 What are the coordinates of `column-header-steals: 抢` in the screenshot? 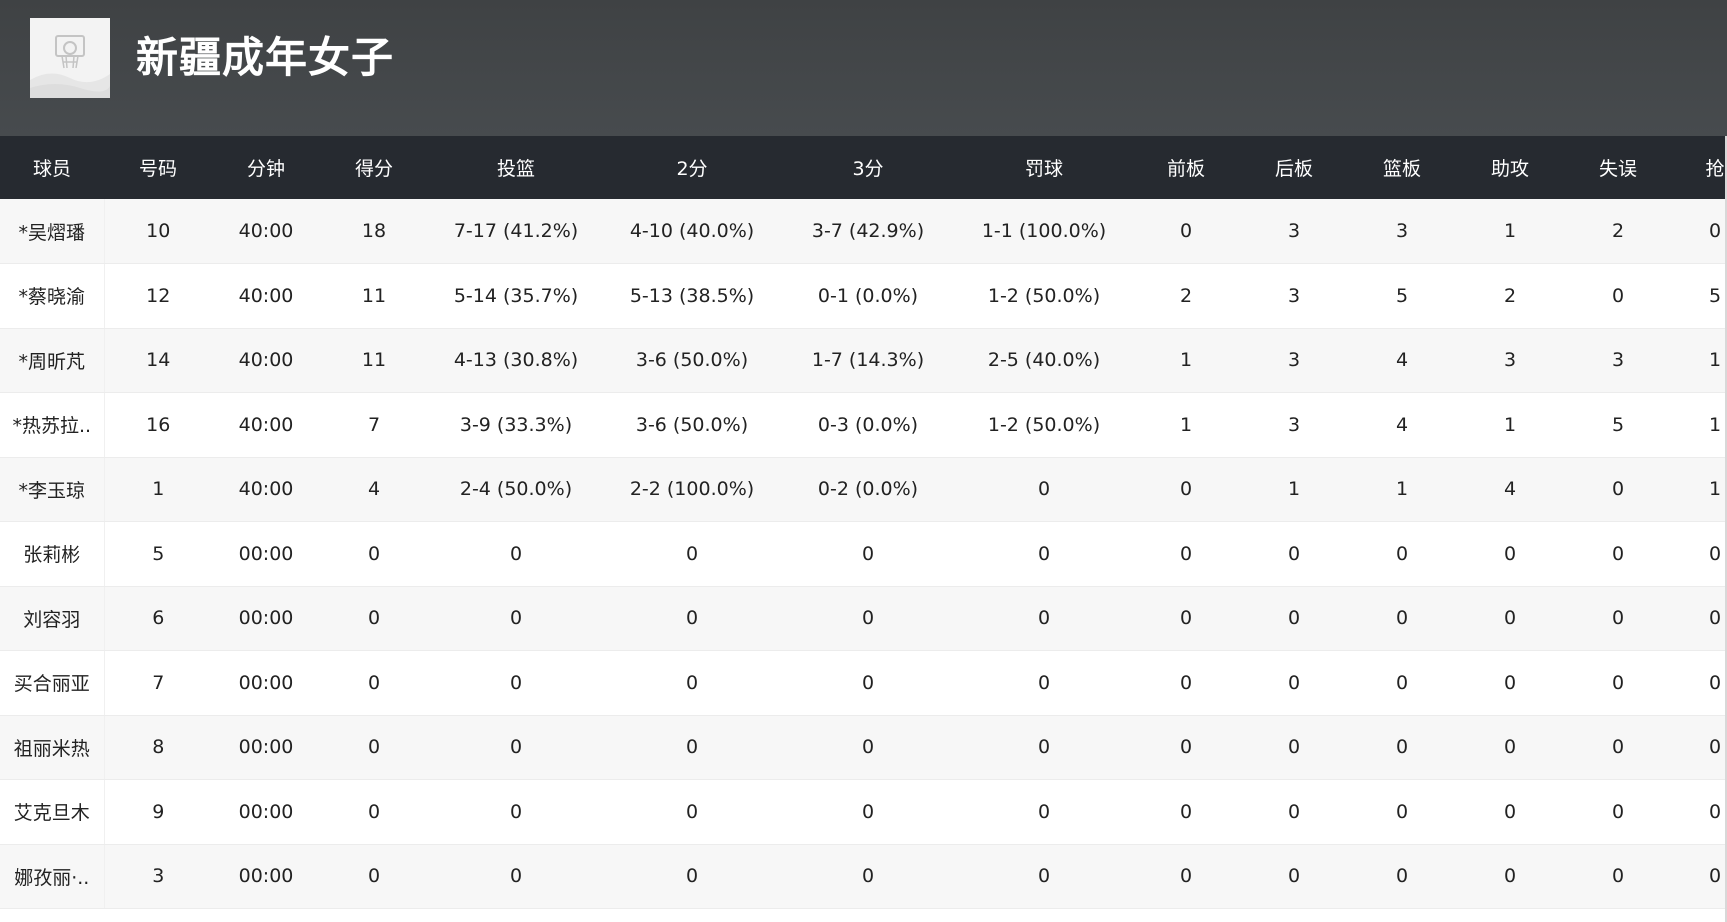 It's located at (1715, 169).